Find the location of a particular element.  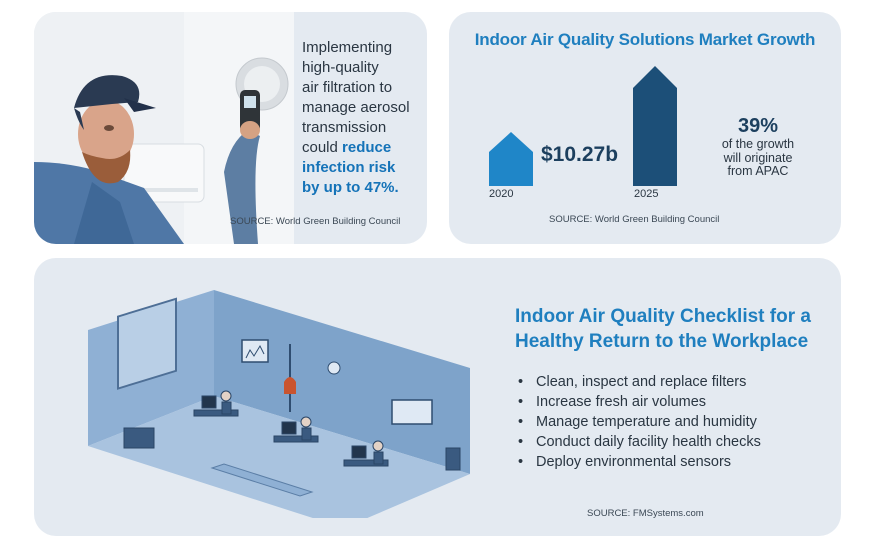

filtration-highlight: reduce is located at coordinates (367, 147).